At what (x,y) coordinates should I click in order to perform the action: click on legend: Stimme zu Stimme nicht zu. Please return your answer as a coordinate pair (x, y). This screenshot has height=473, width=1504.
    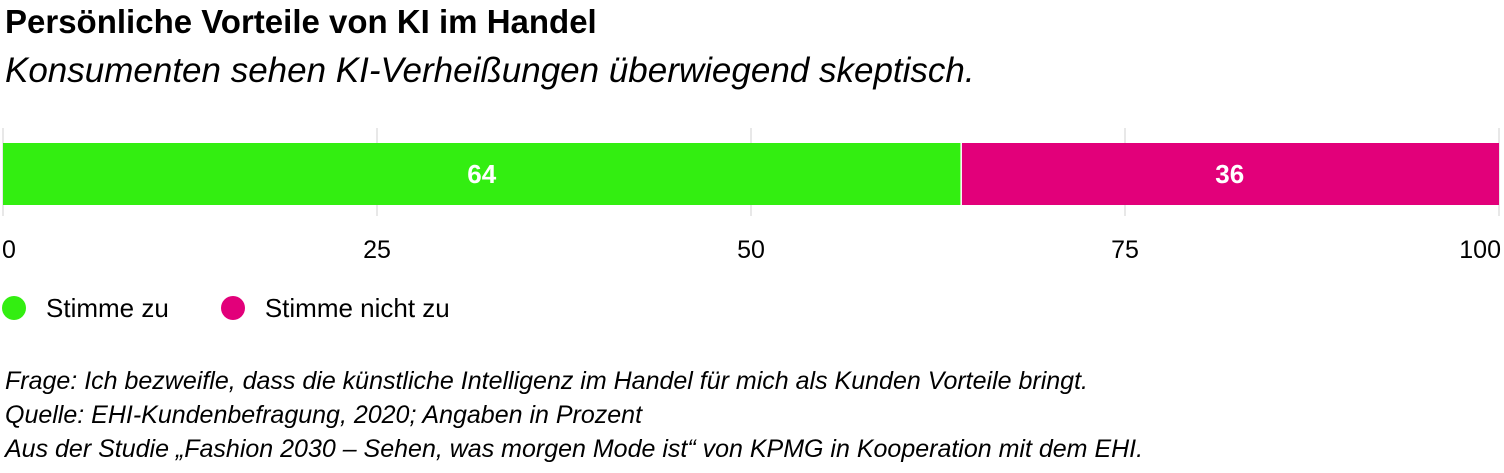
    Looking at the image, I should click on (252, 308).